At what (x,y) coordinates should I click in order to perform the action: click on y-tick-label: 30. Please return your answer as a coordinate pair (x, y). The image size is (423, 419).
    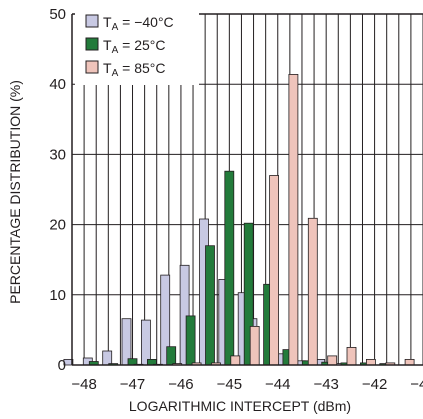
    Looking at the image, I should click on (57, 154).